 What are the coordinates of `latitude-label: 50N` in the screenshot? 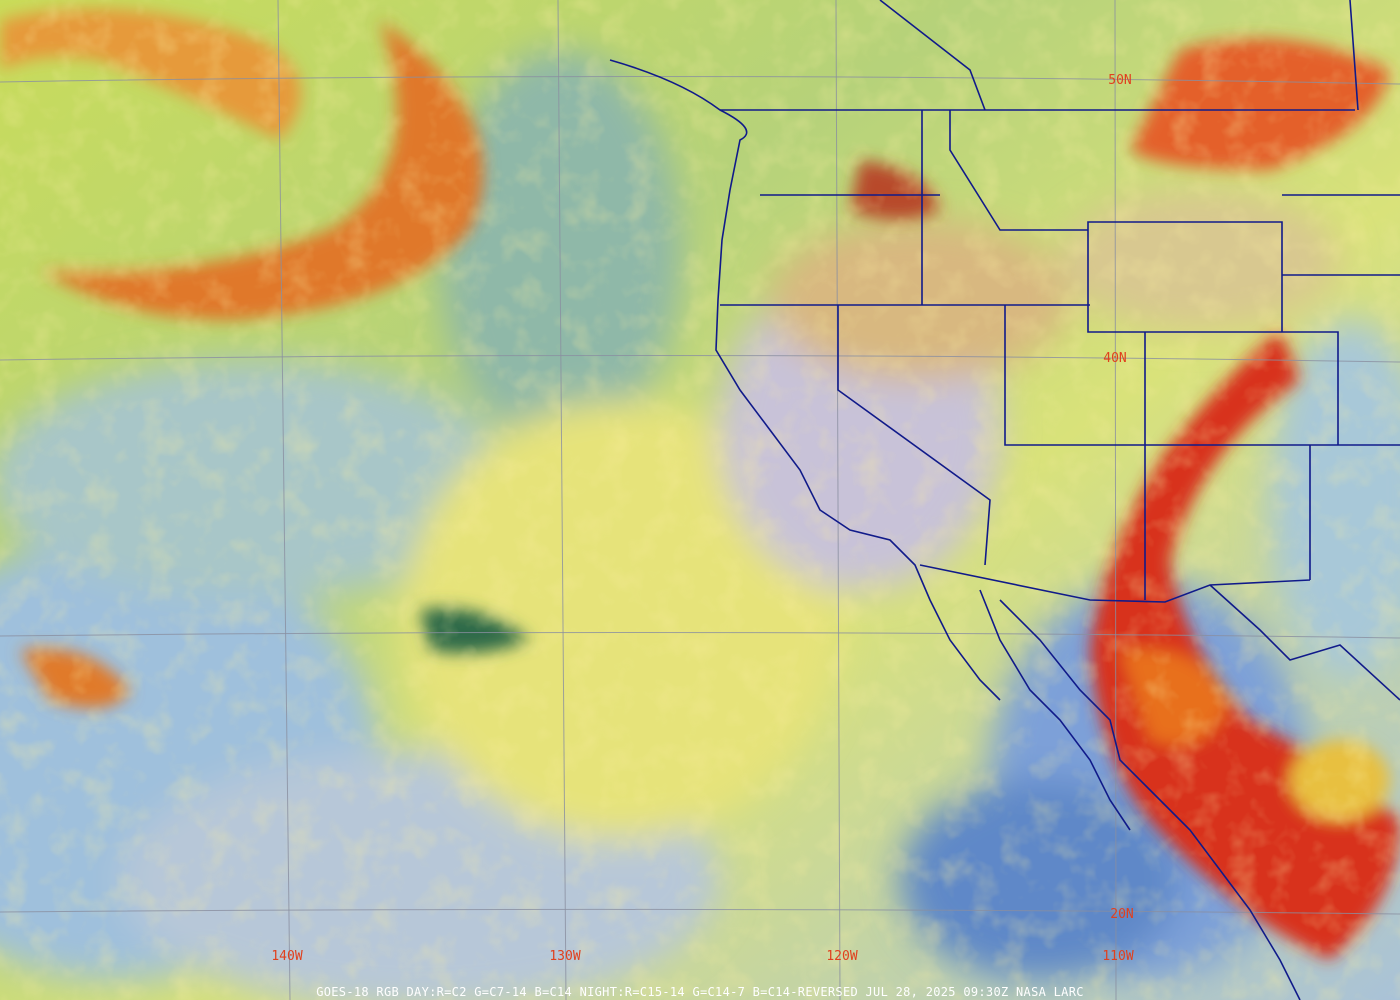 It's located at (1119, 80).